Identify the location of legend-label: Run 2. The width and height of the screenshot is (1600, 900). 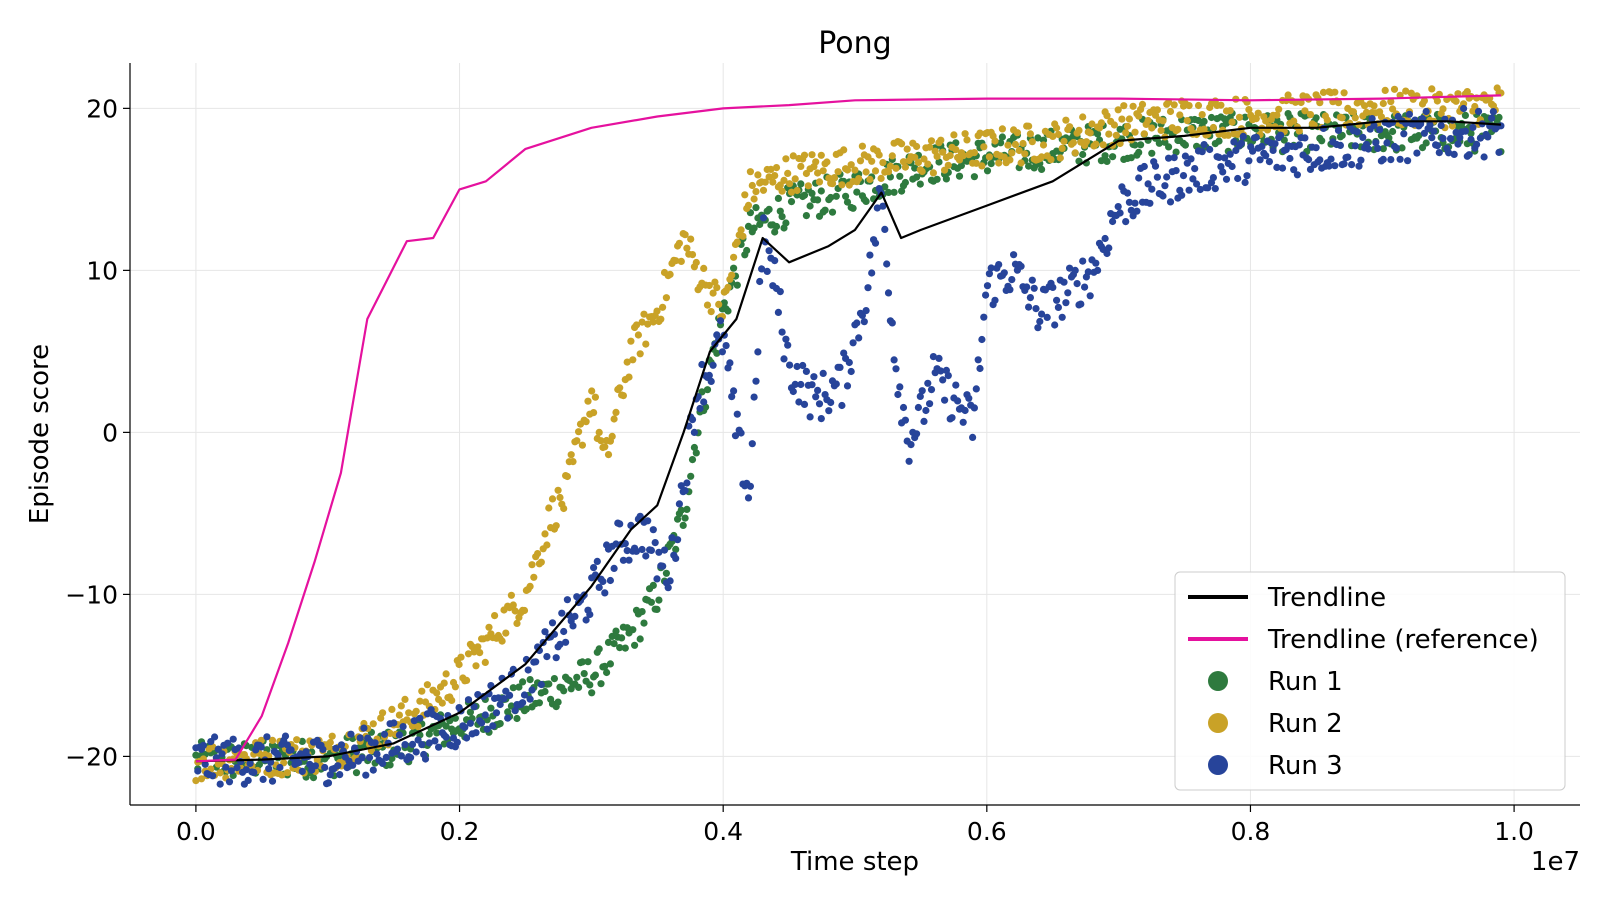
(1305, 724).